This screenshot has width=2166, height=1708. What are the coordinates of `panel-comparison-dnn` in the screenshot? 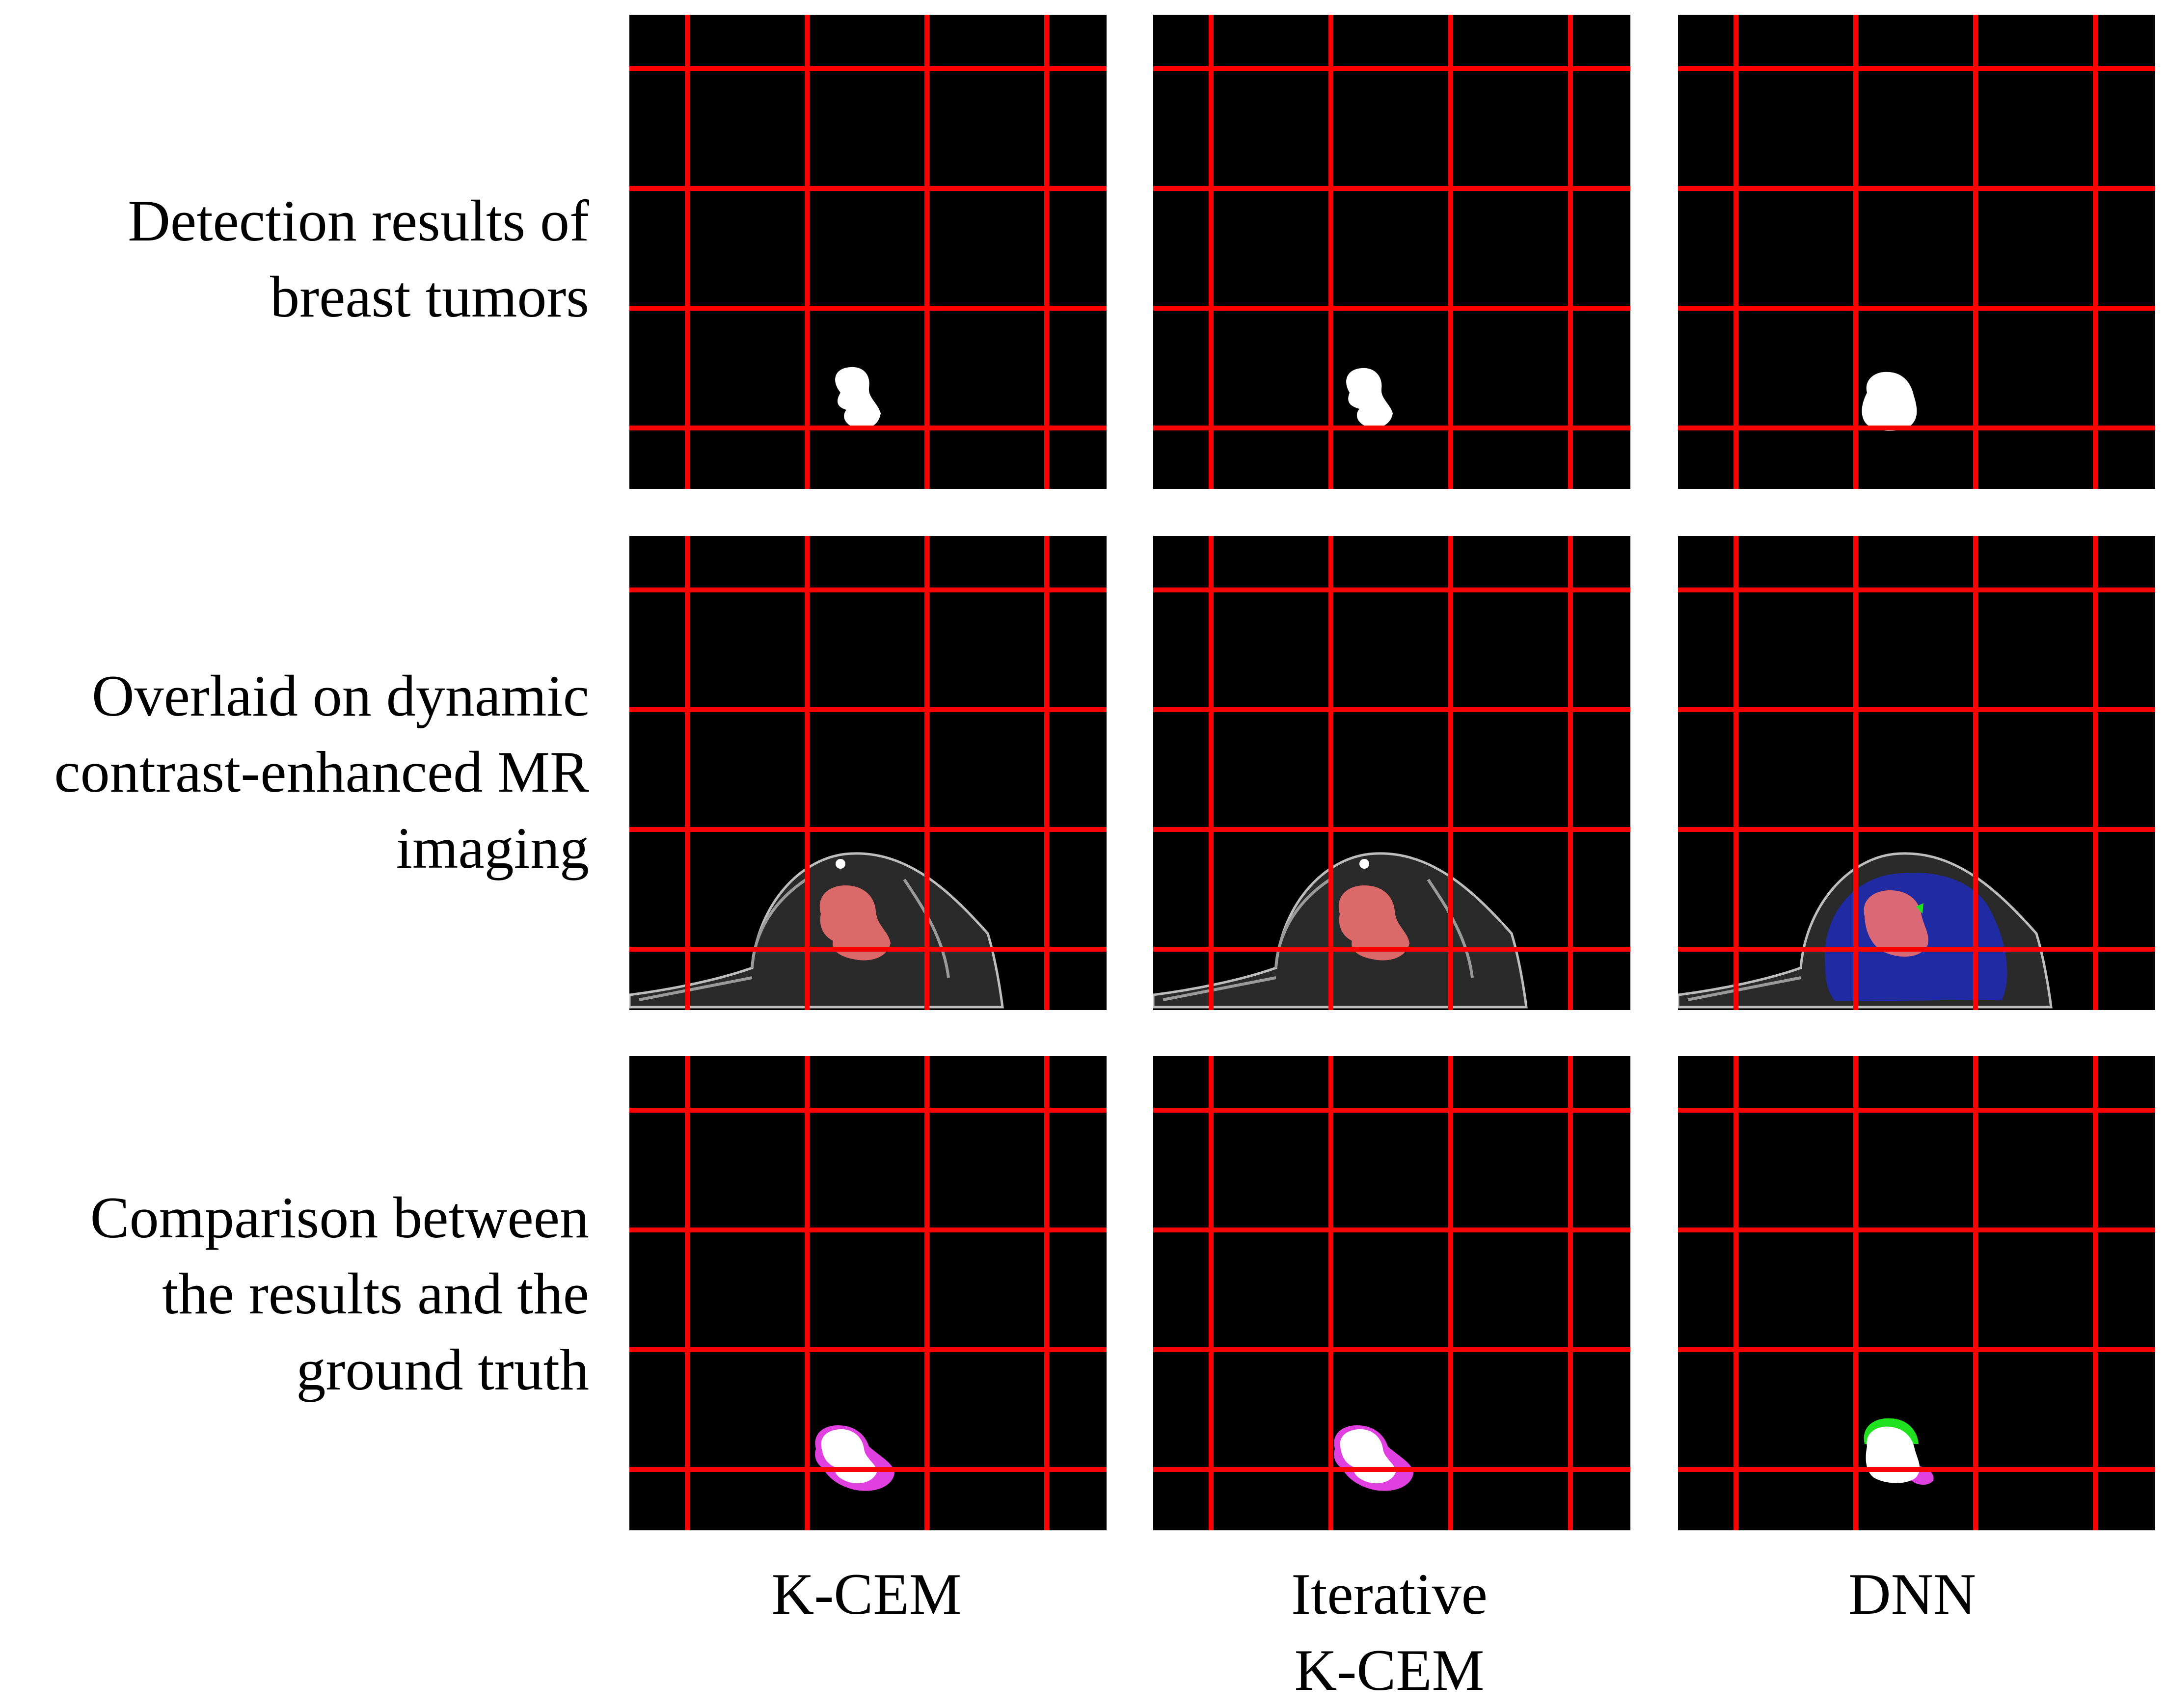 It's located at (1916, 1293).